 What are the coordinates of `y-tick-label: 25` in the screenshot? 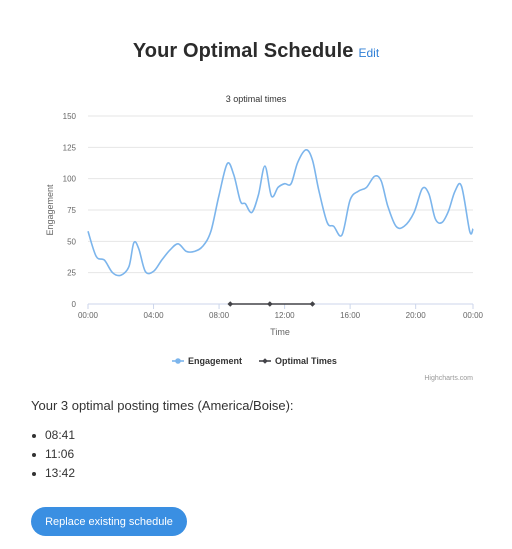 It's located at (71, 273).